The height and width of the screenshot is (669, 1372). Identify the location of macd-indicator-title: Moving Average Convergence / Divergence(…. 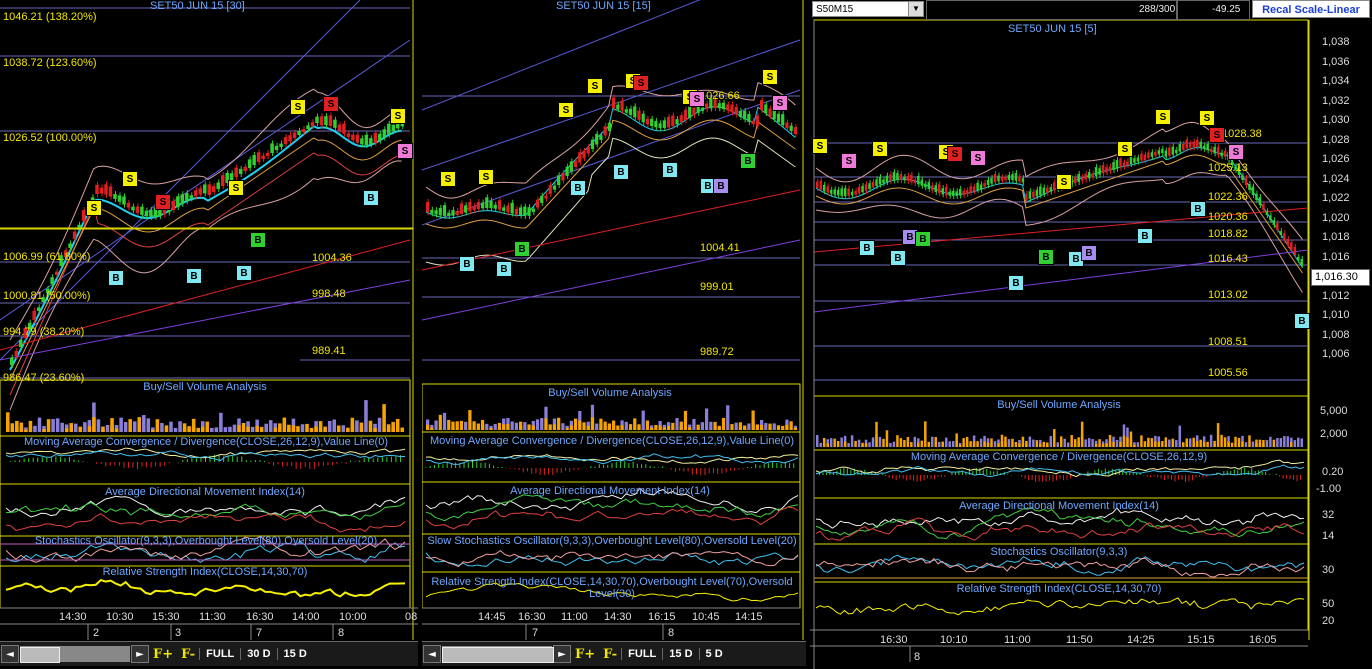
(612, 441).